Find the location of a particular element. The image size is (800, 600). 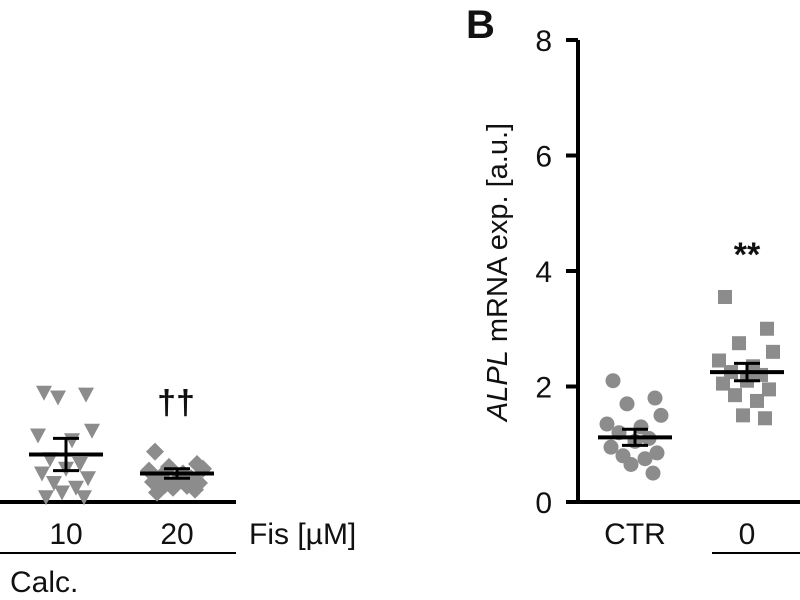

panel-a-x-unit-label: Fis [µM] is located at coordinates (302, 534).